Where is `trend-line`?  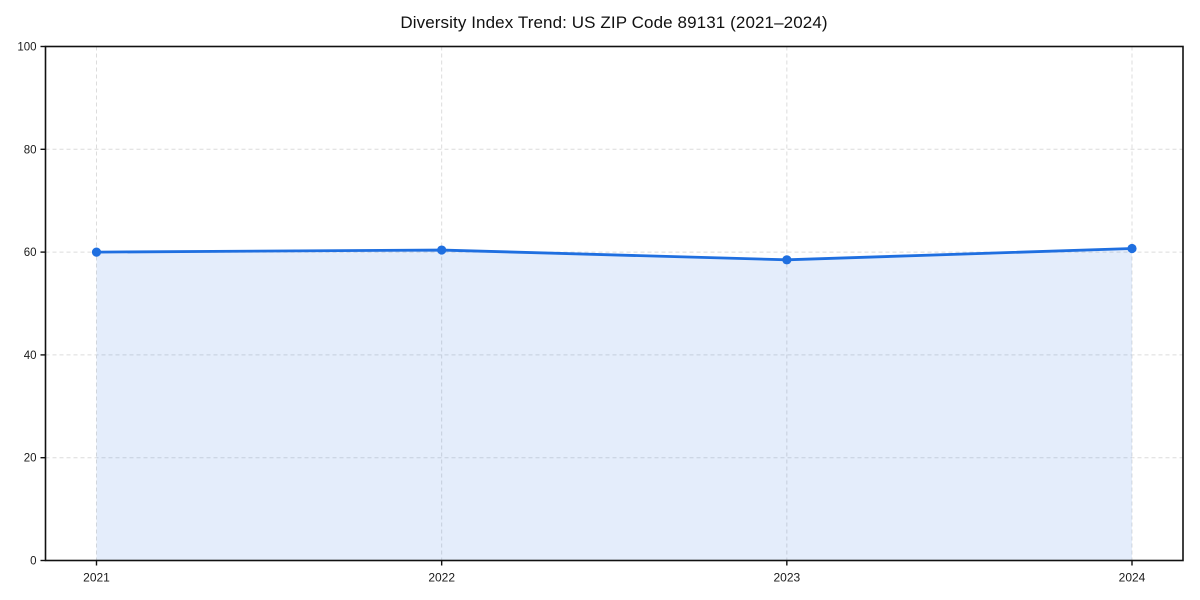
trend-line is located at coordinates (614, 254).